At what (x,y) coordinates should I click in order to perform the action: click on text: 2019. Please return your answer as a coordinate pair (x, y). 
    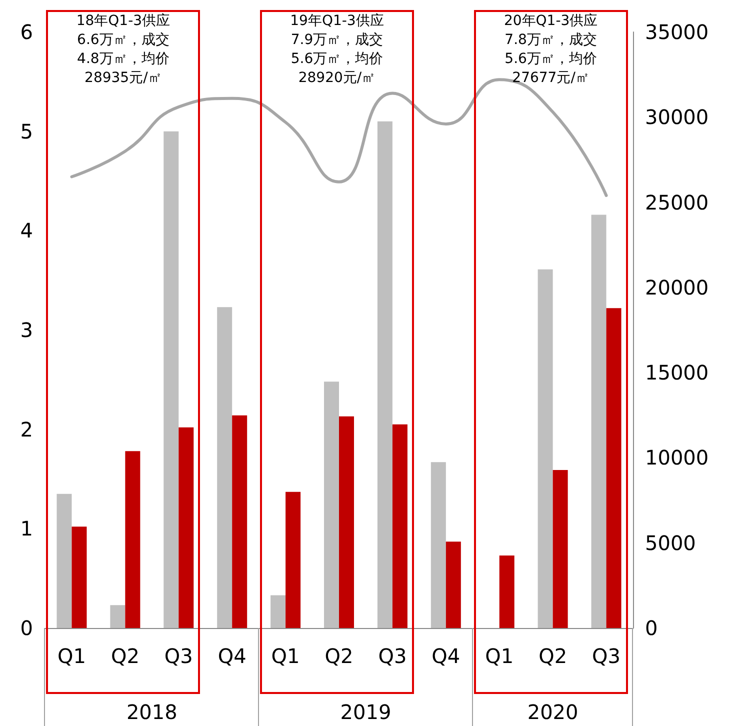
    Looking at the image, I should click on (365, 712).